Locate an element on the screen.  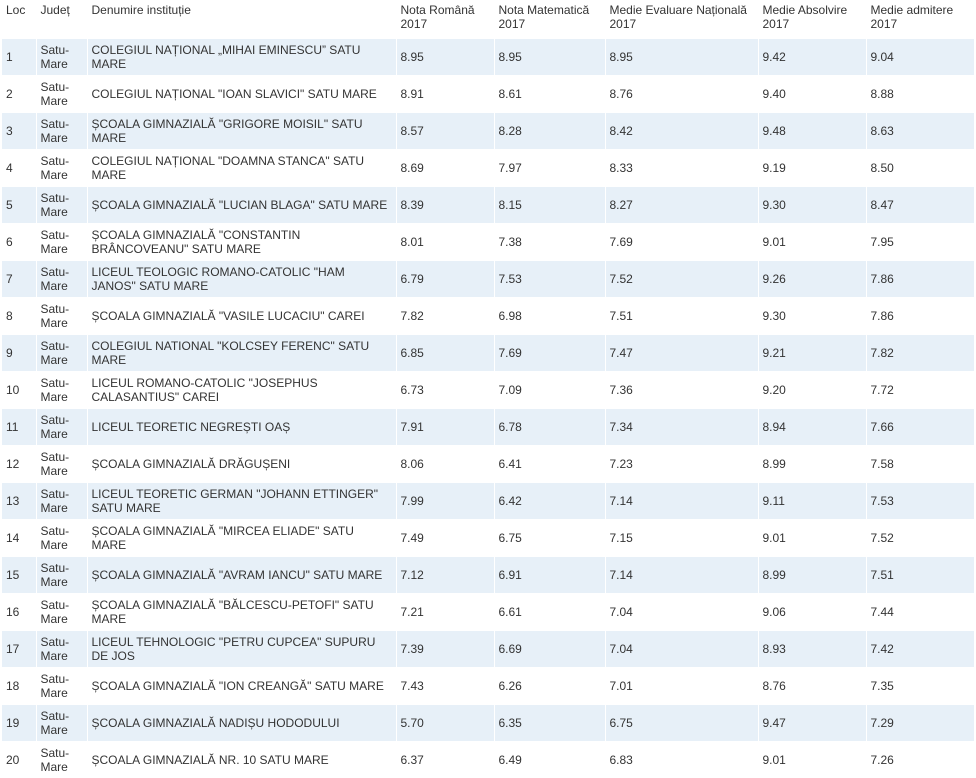
table-cell: 8.33 is located at coordinates (681, 168).